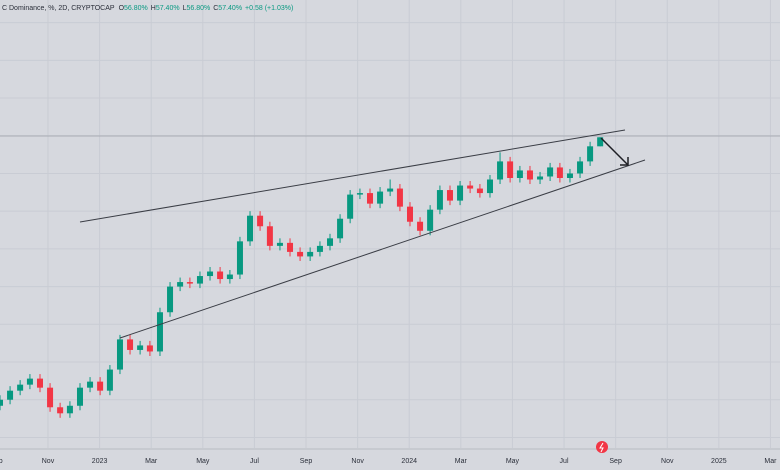  I want to click on legend-key: C, so click(215, 8).